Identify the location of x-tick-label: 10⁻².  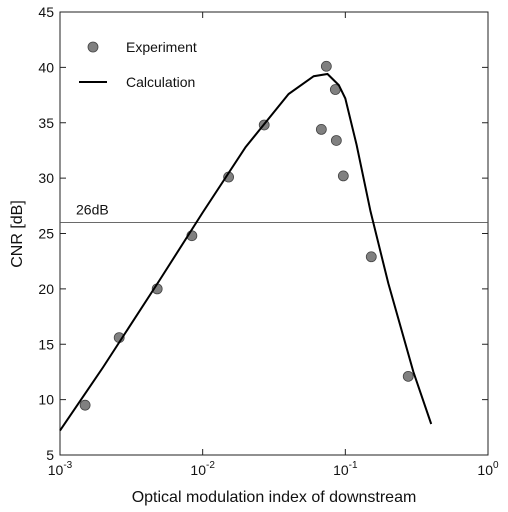
(202, 469).